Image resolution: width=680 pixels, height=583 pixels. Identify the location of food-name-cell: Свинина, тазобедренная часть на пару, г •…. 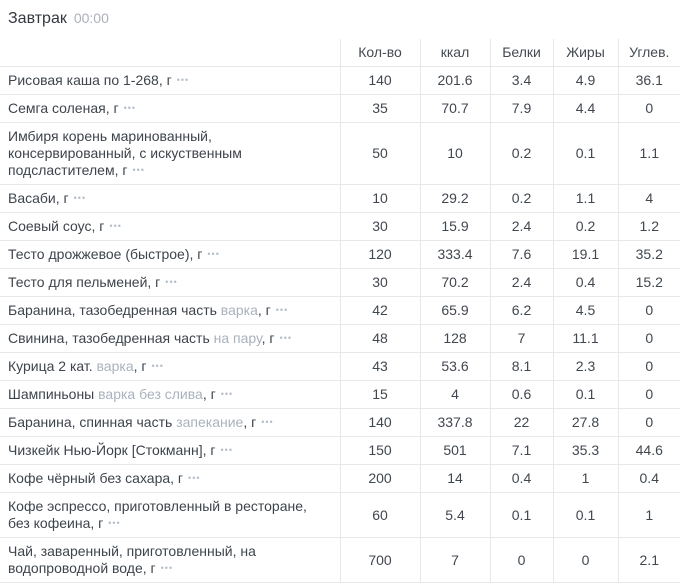
(170, 338).